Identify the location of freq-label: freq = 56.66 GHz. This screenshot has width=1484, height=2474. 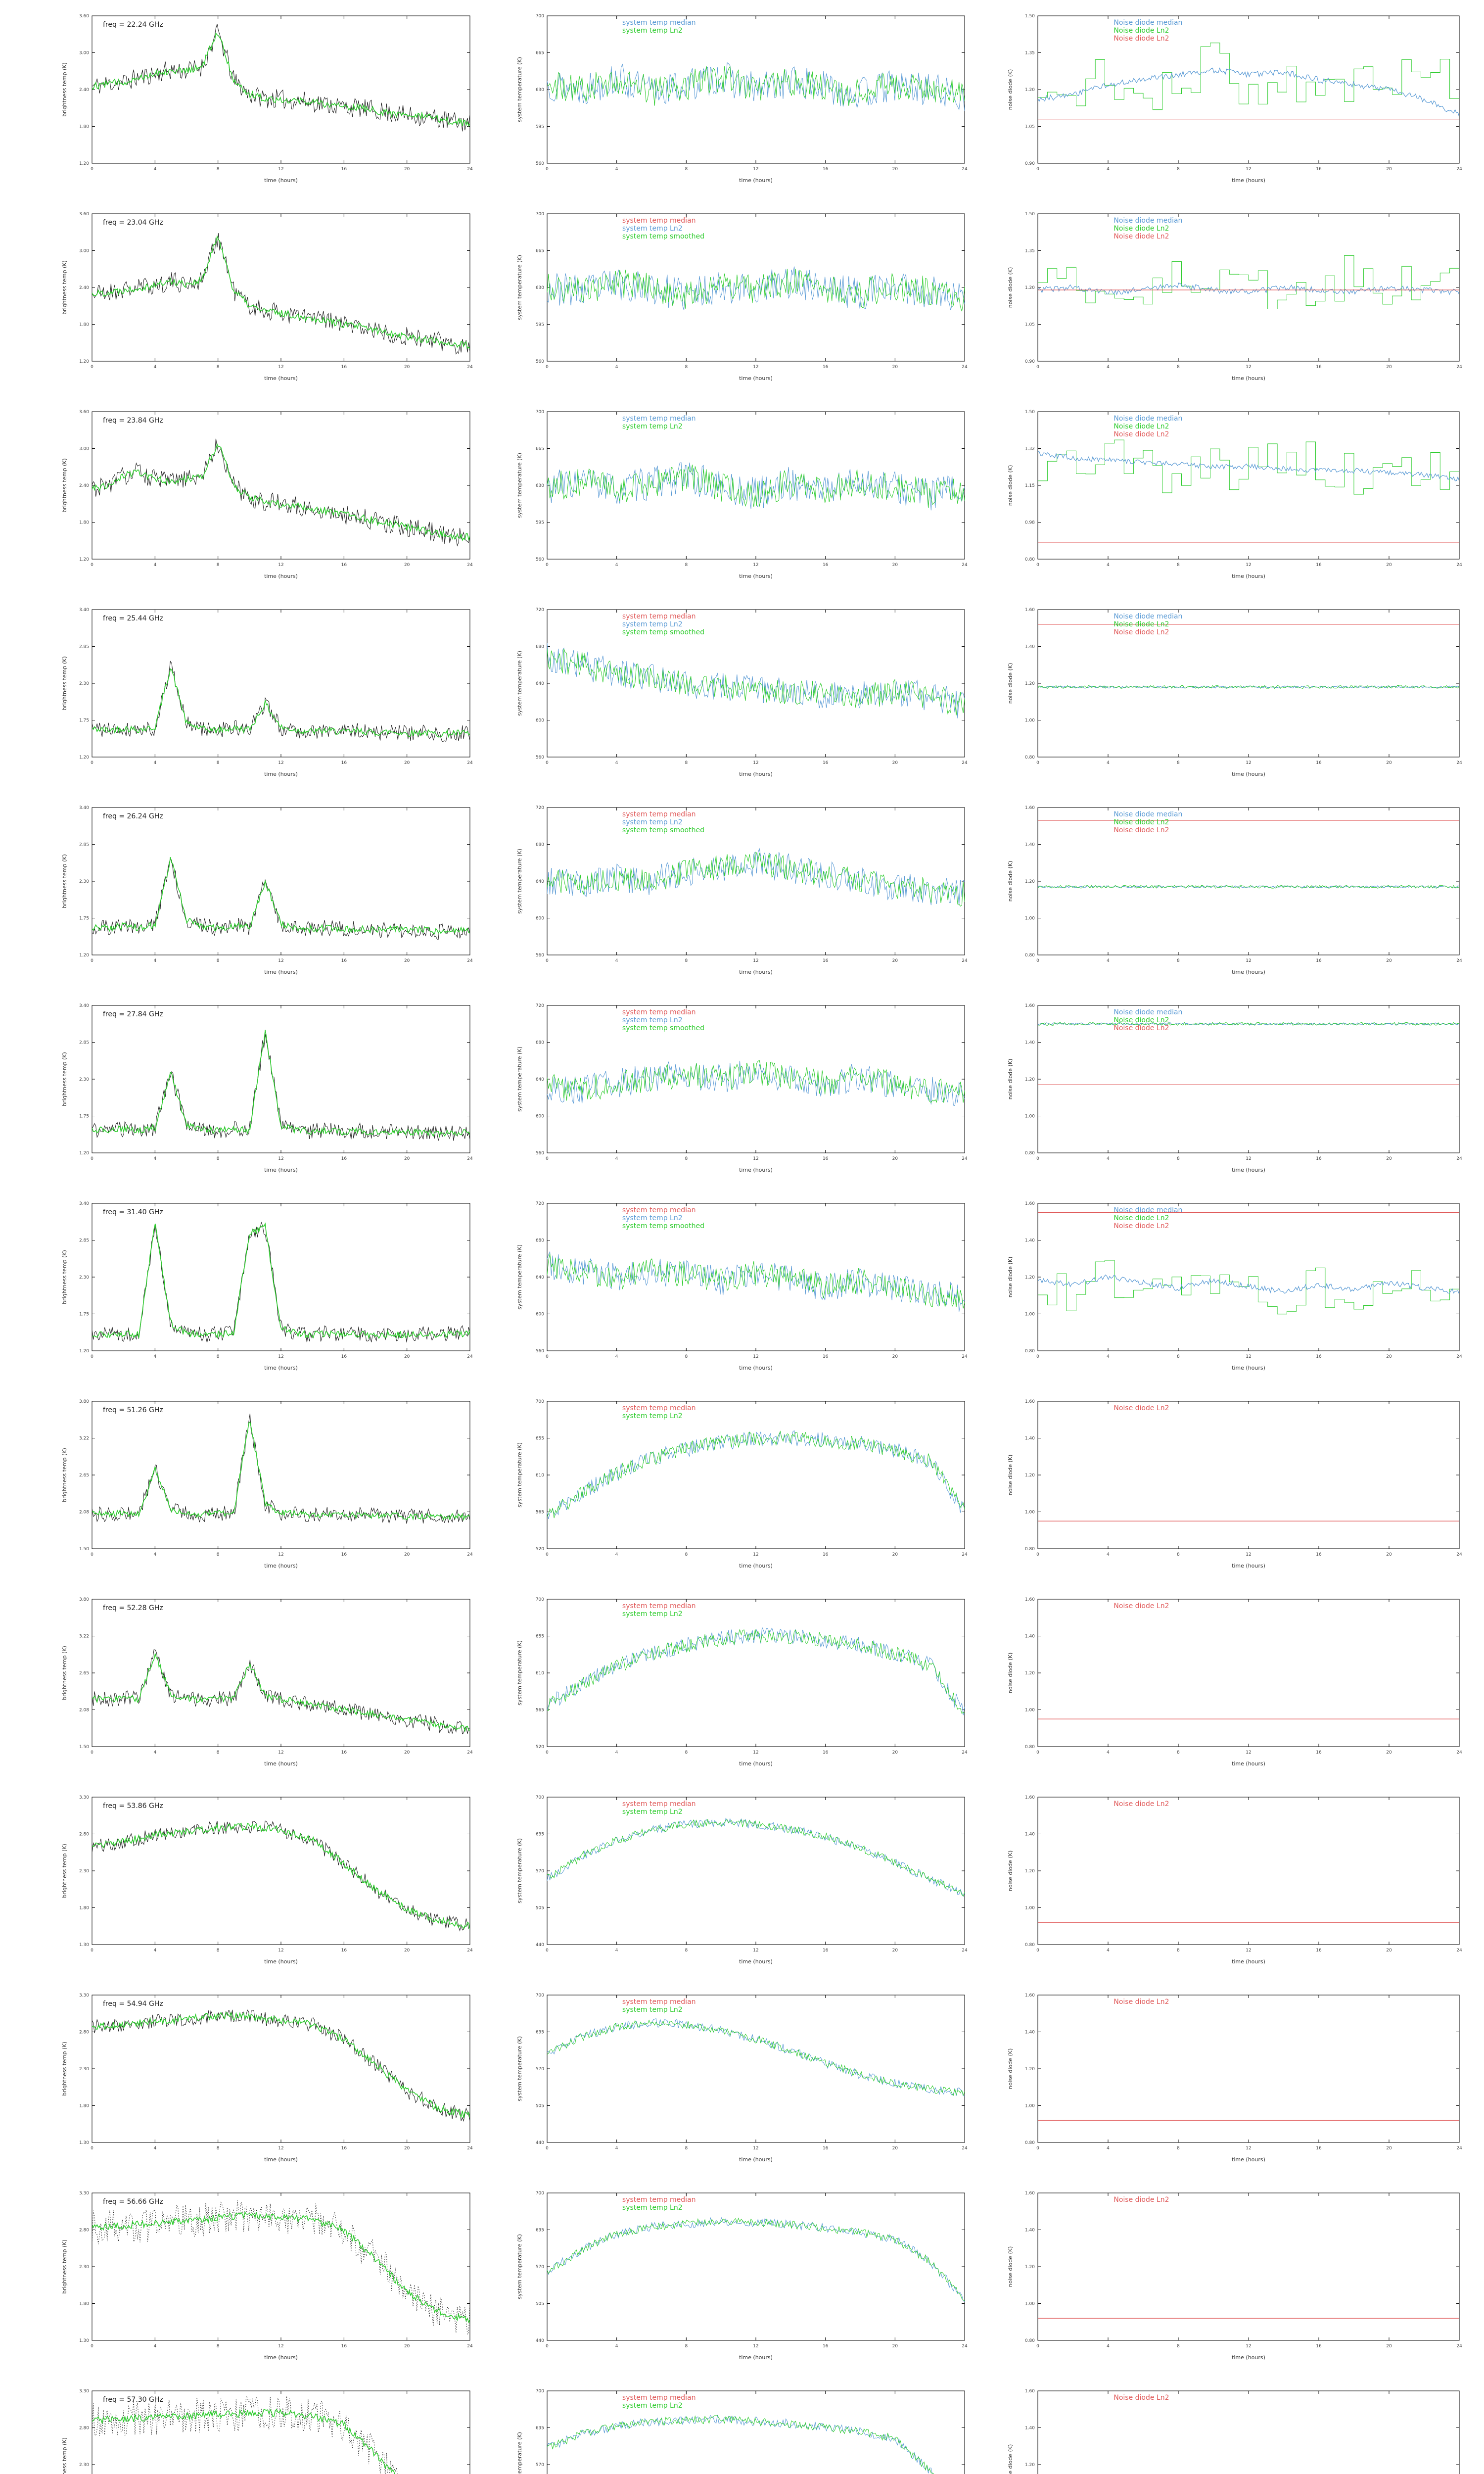
(133, 2202).